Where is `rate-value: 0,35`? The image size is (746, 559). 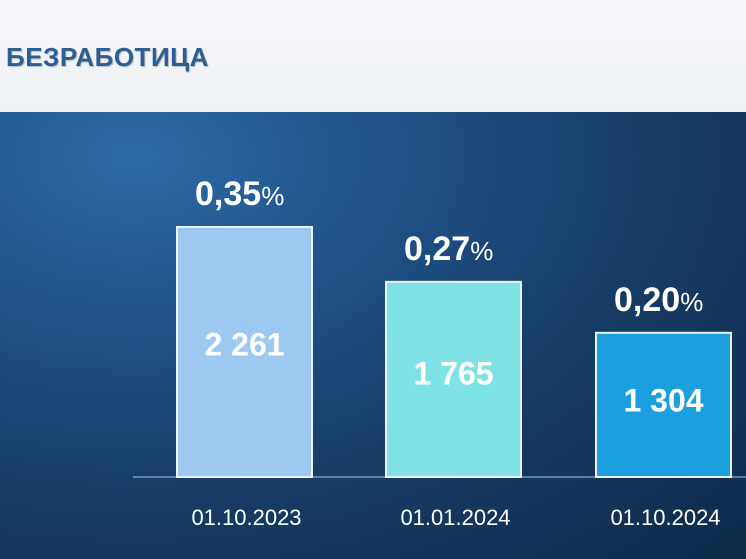
rate-value: 0,35 is located at coordinates (228, 194).